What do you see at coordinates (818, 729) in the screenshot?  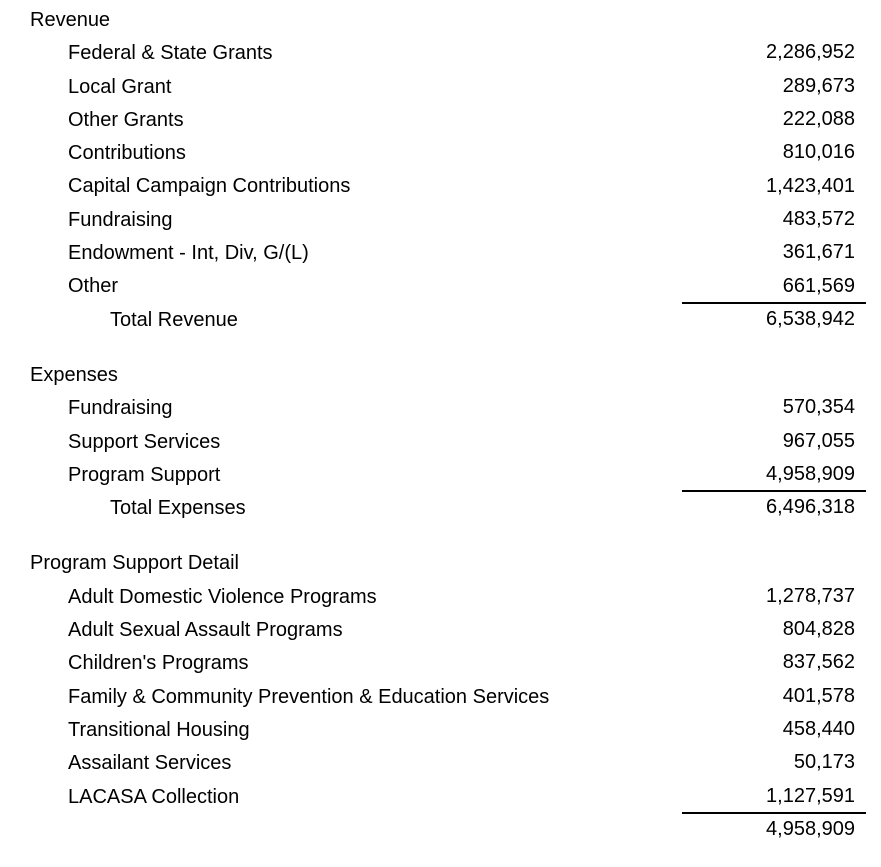 I see `row-value: 458,440` at bounding box center [818, 729].